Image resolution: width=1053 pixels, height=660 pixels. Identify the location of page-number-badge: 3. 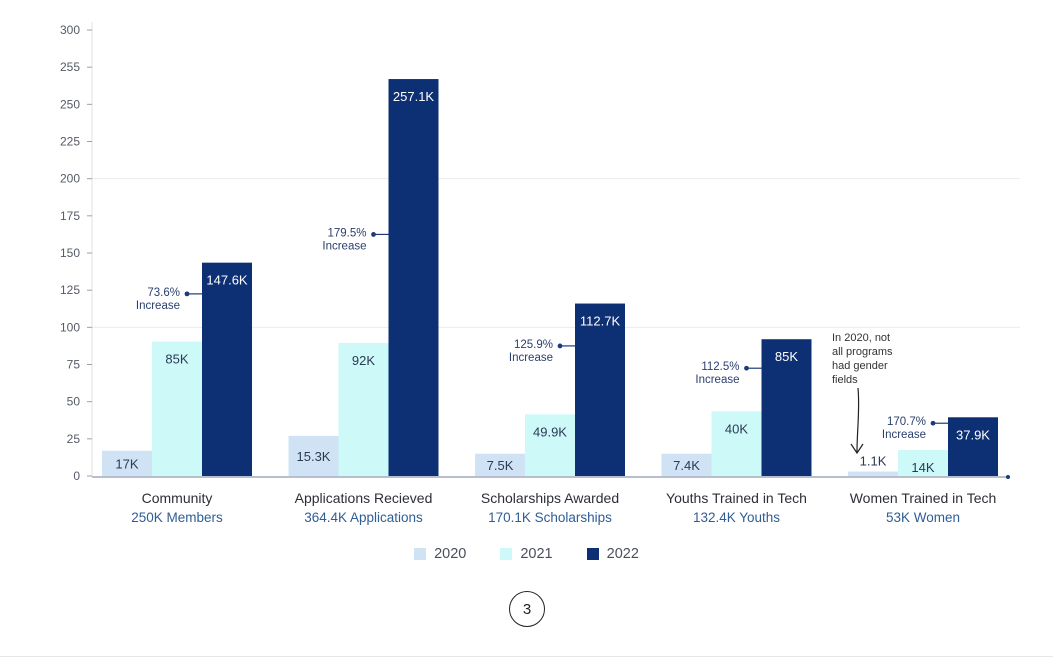
(527, 609).